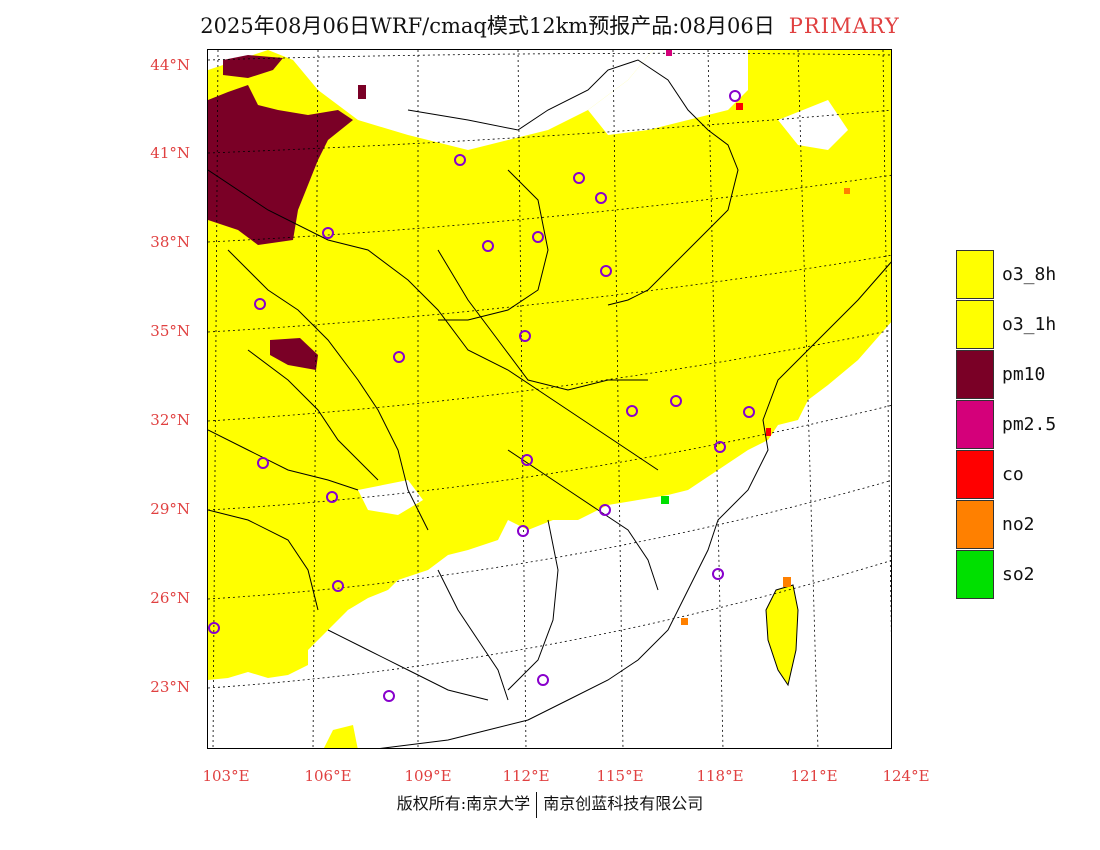  I want to click on pm10-patch, so click(294, 354).